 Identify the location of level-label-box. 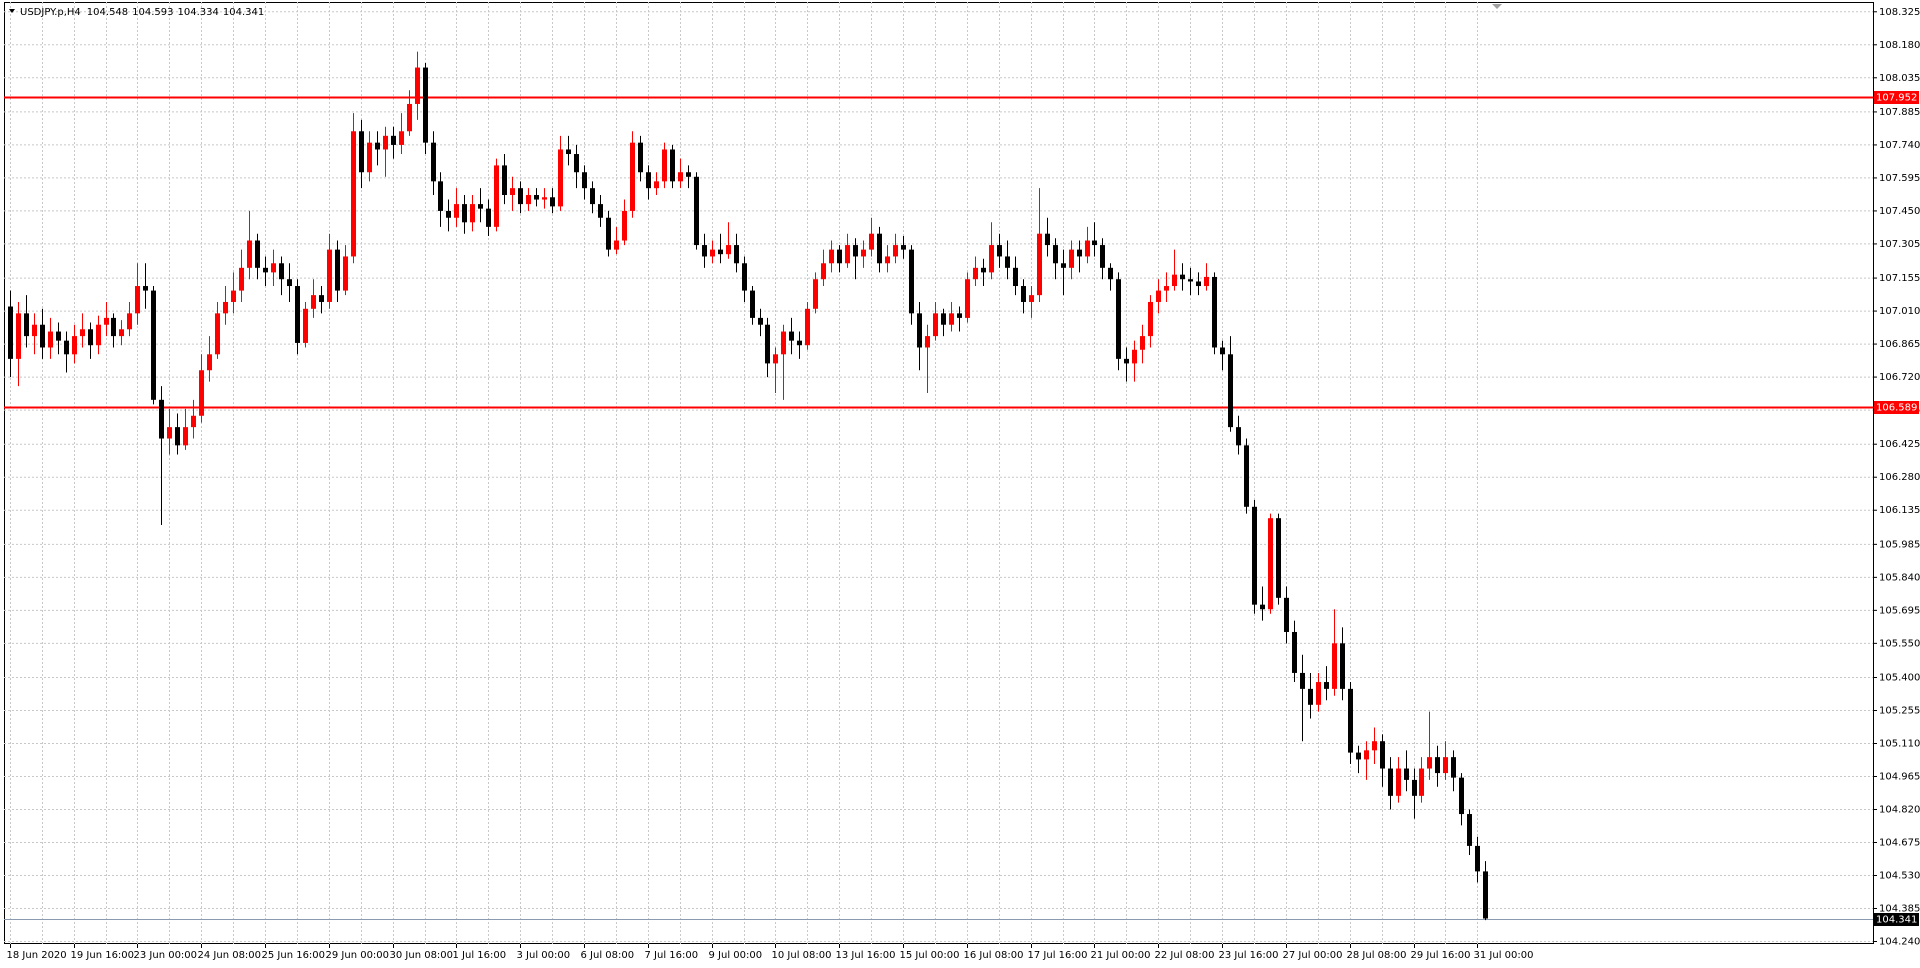
(1896, 407).